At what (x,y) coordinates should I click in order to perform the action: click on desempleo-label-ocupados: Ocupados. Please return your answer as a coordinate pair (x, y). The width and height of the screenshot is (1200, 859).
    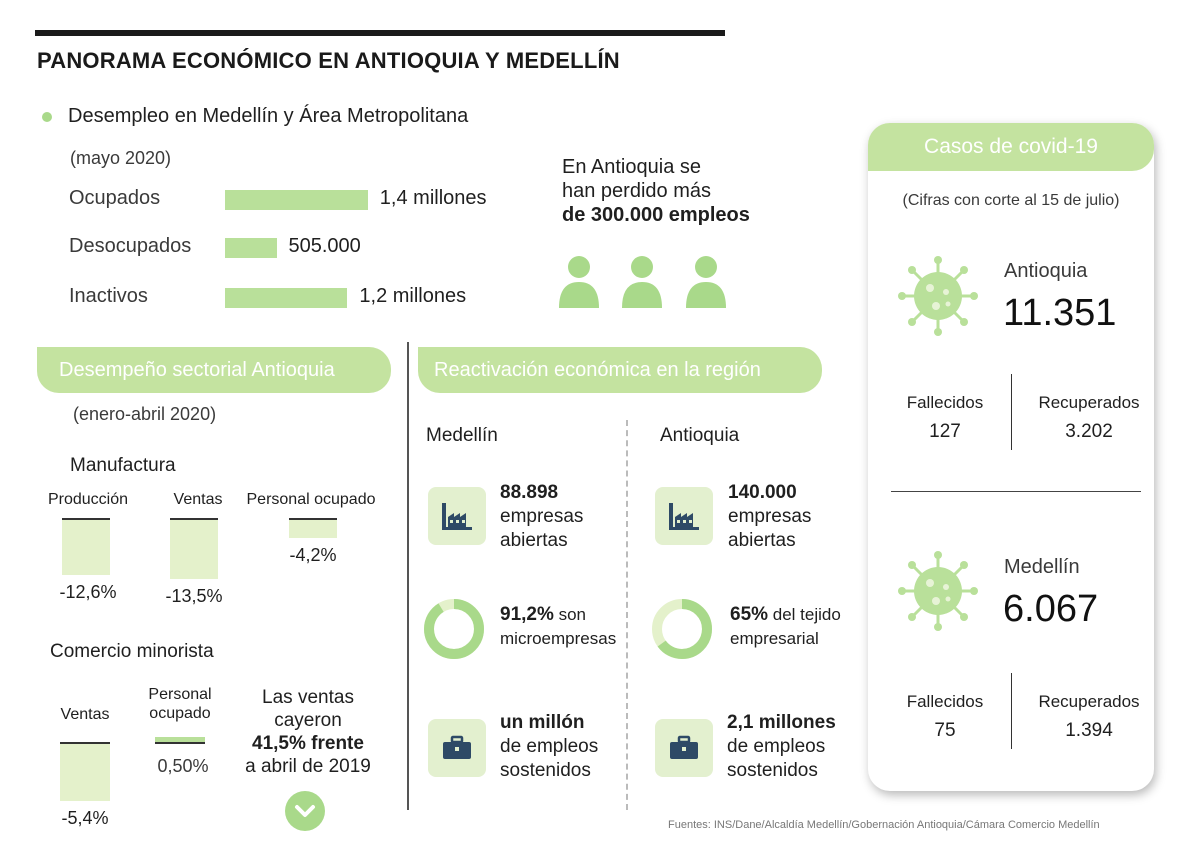
    Looking at the image, I should click on (115, 198).